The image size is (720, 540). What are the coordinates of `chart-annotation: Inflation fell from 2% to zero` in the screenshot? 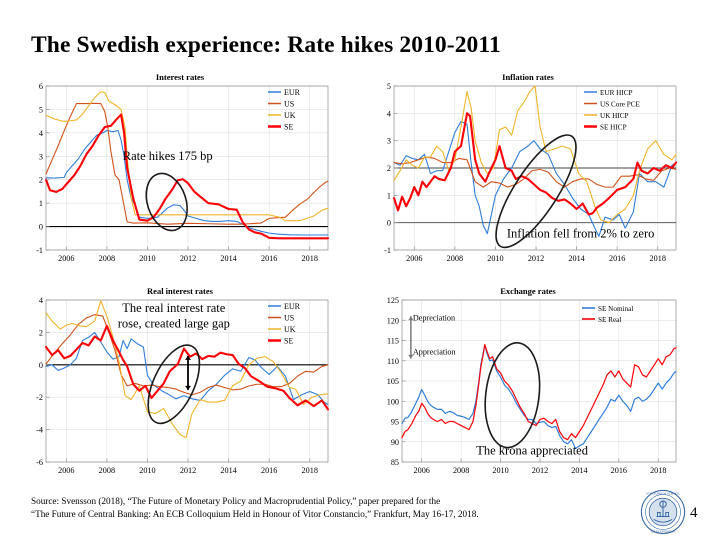 It's located at (581, 234).